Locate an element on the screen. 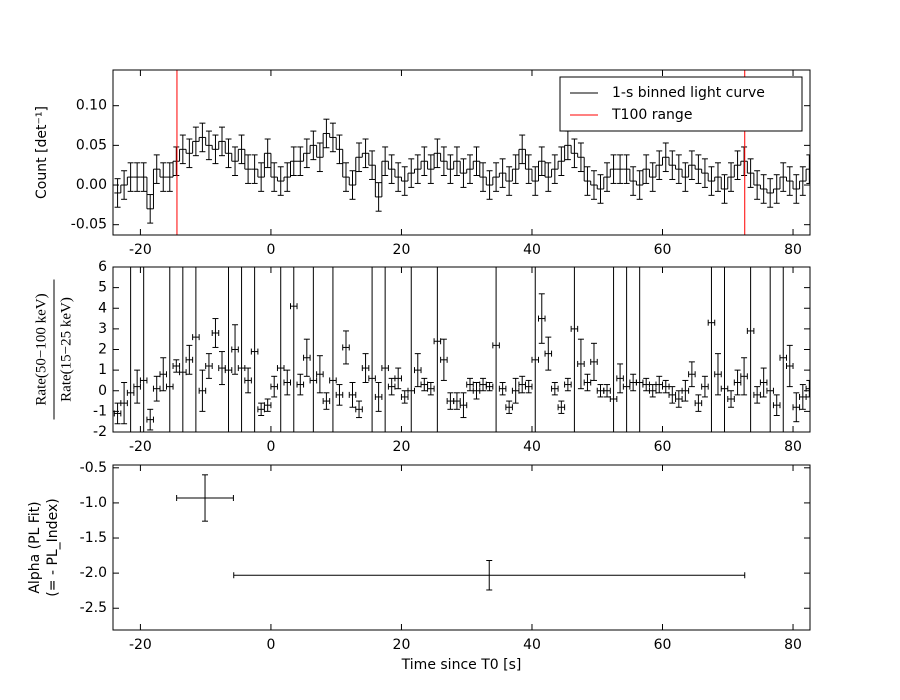  y-tick-label: -2 is located at coordinates (100, 432).